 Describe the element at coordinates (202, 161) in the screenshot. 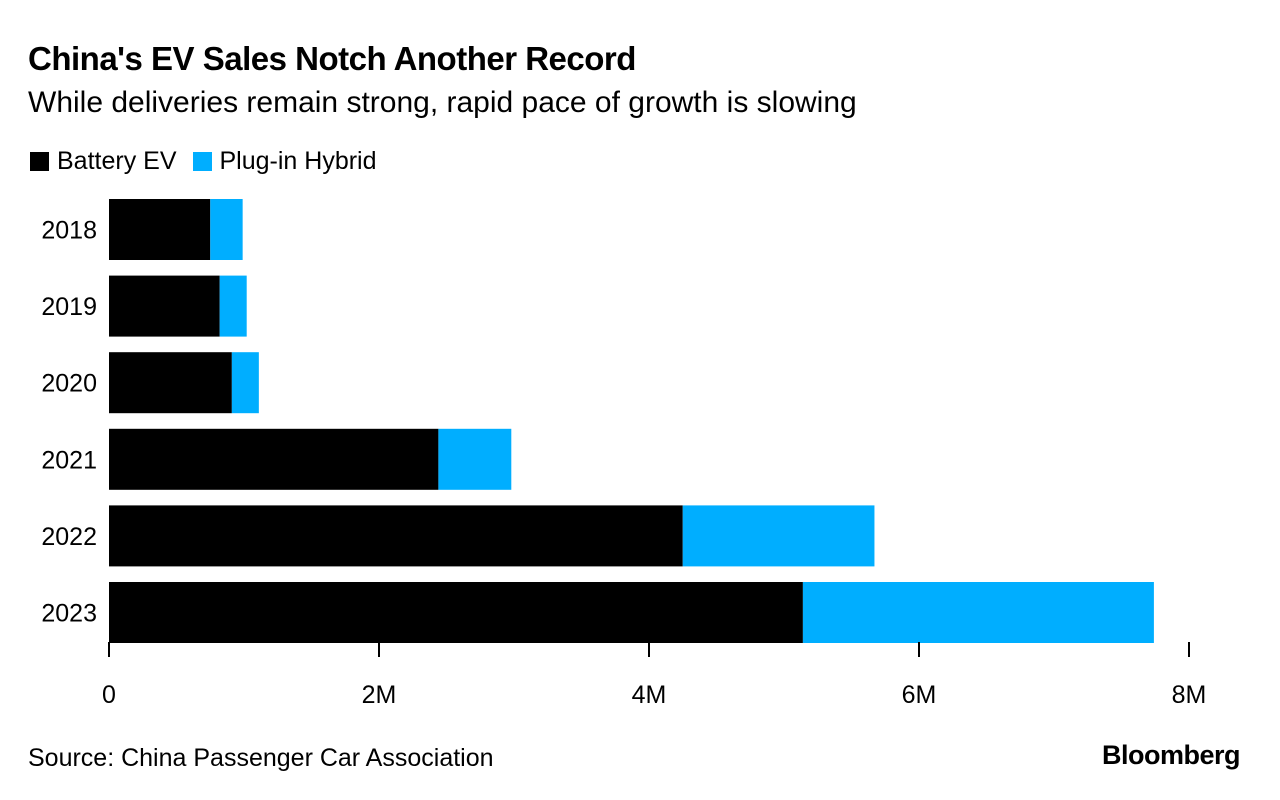

I see `legend-swatch-plug-in-hybrid` at that location.